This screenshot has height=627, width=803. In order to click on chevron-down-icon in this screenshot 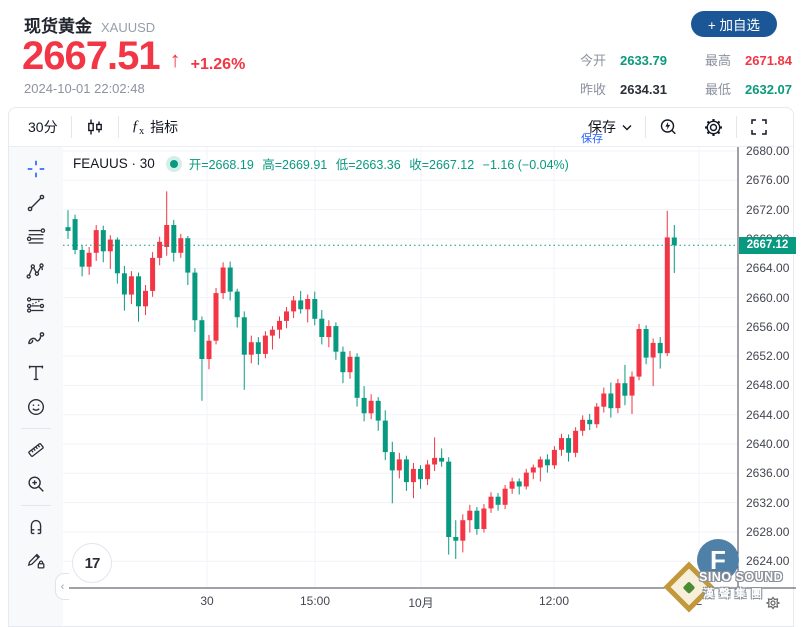, I will do `click(627, 127)`.